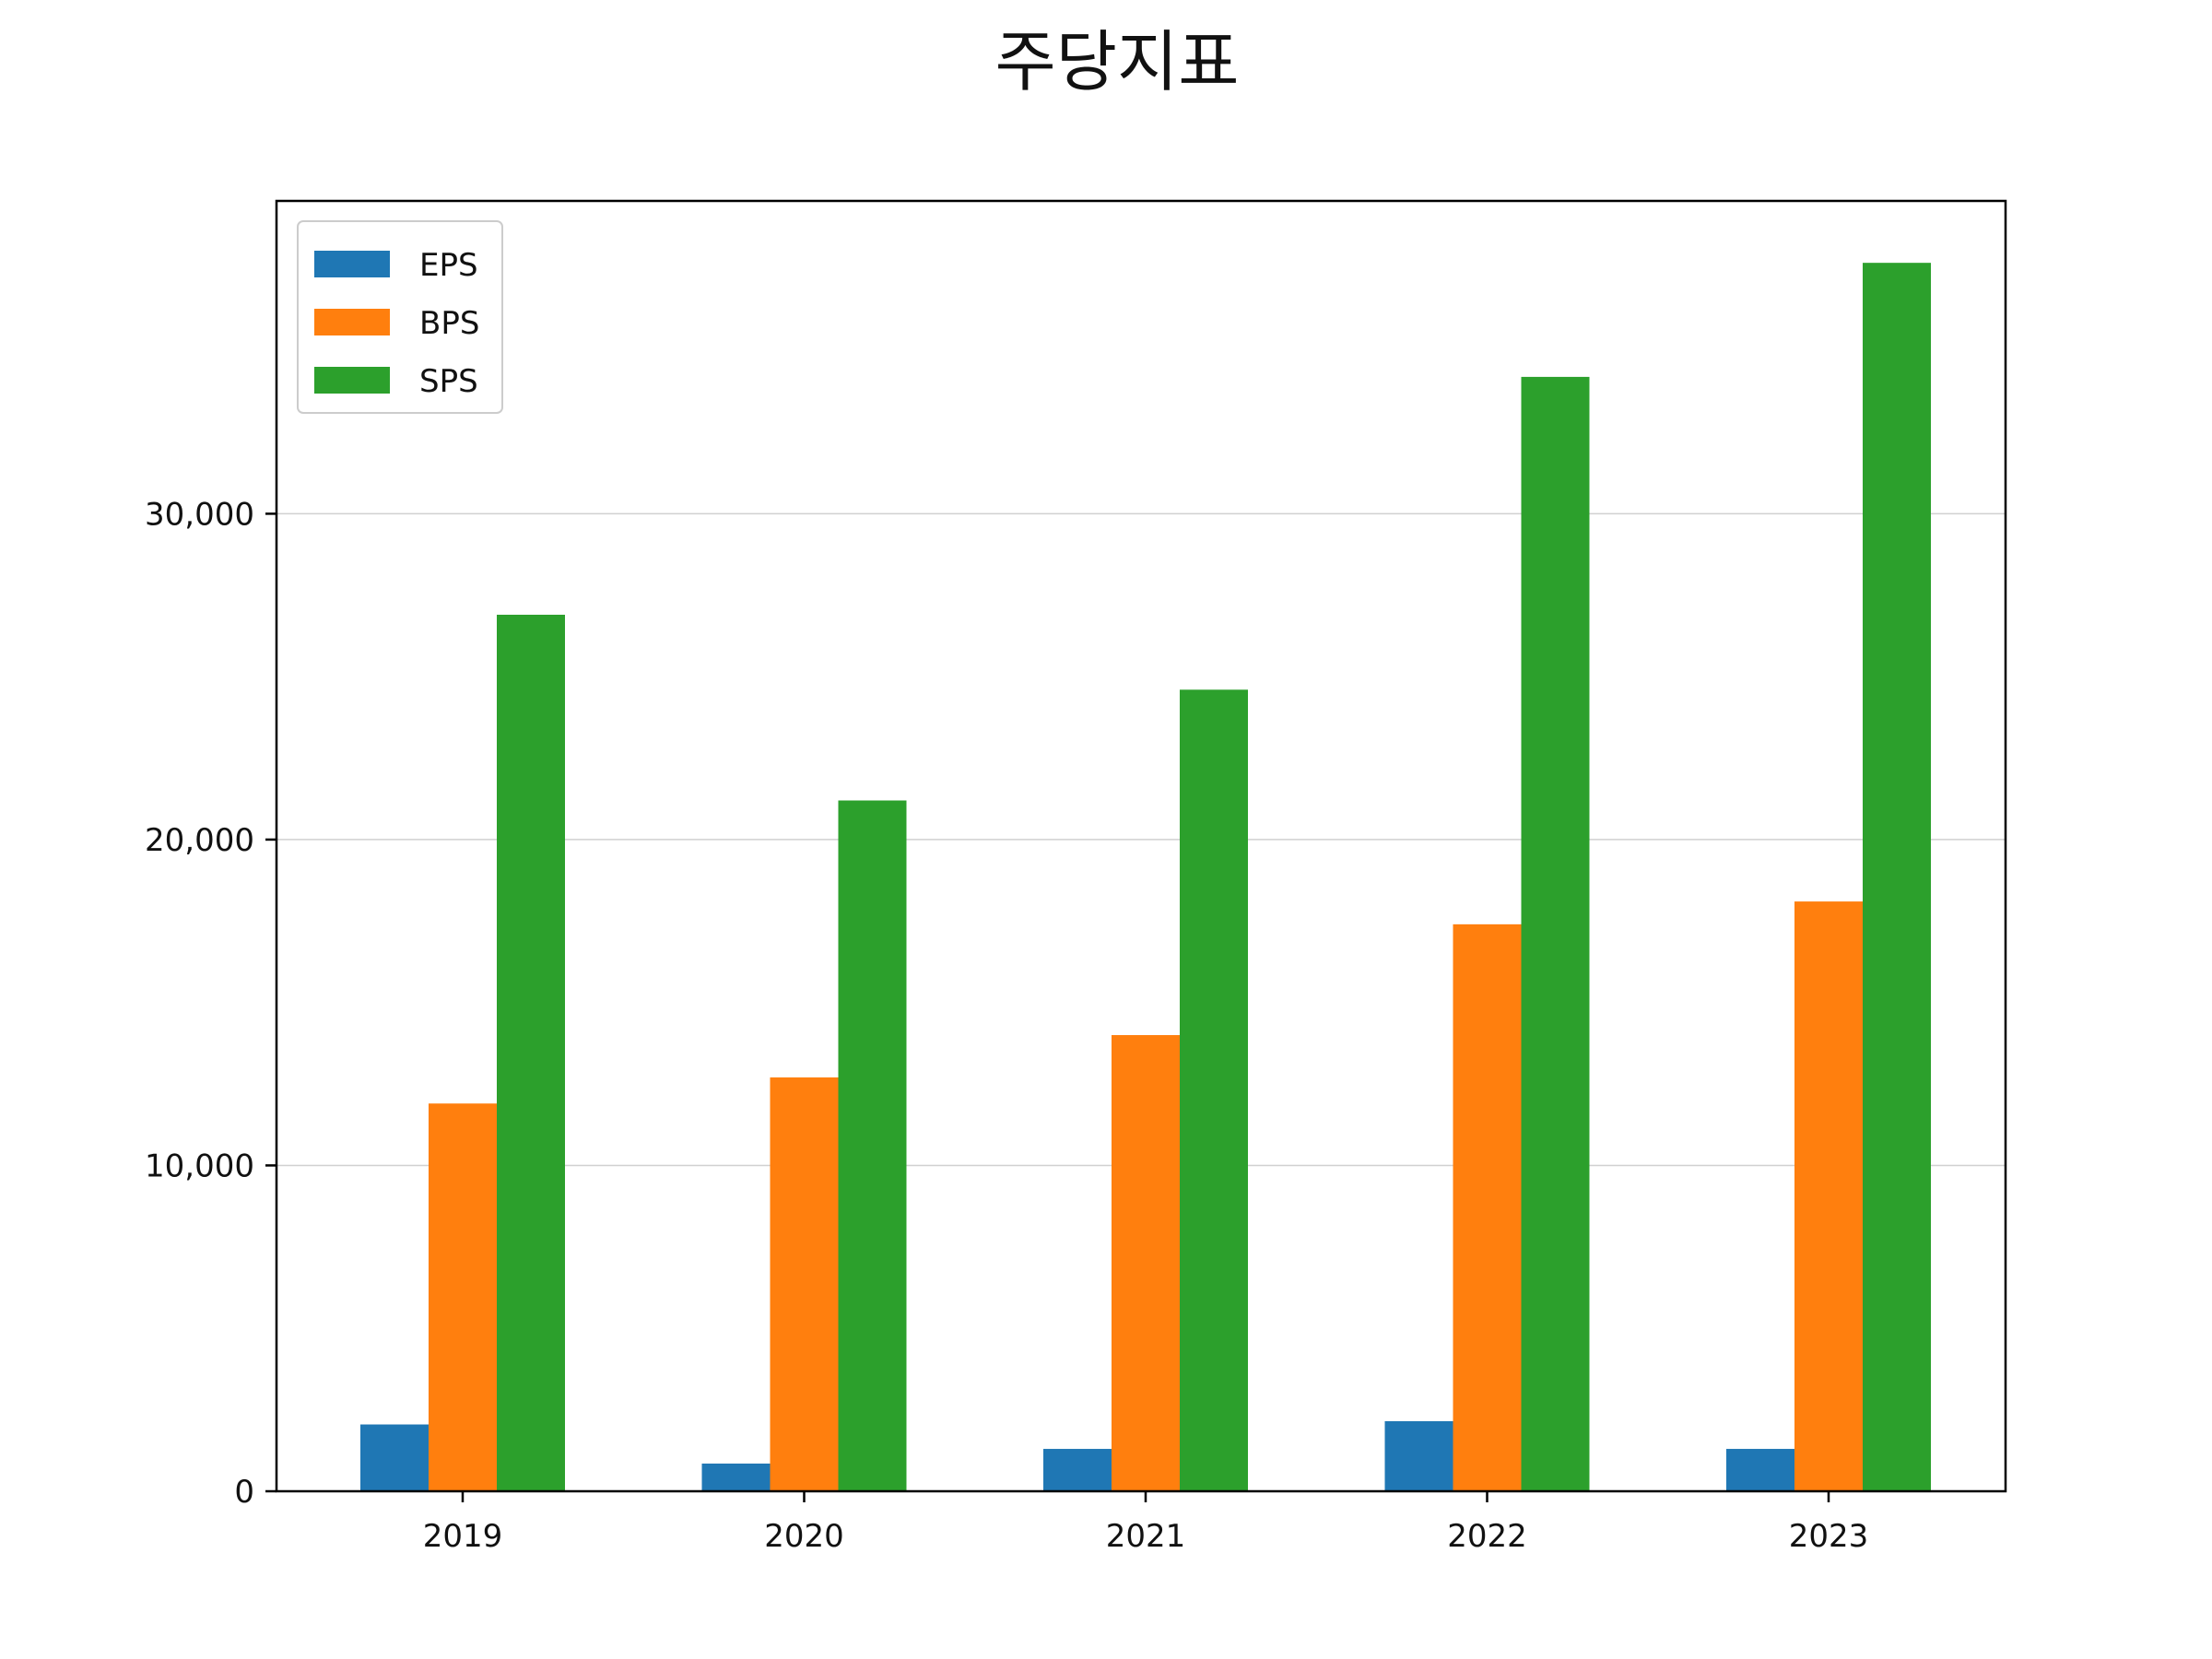 The image size is (2212, 1659). What do you see at coordinates (1214, 1090) in the screenshot?
I see `bar-sps-2021` at bounding box center [1214, 1090].